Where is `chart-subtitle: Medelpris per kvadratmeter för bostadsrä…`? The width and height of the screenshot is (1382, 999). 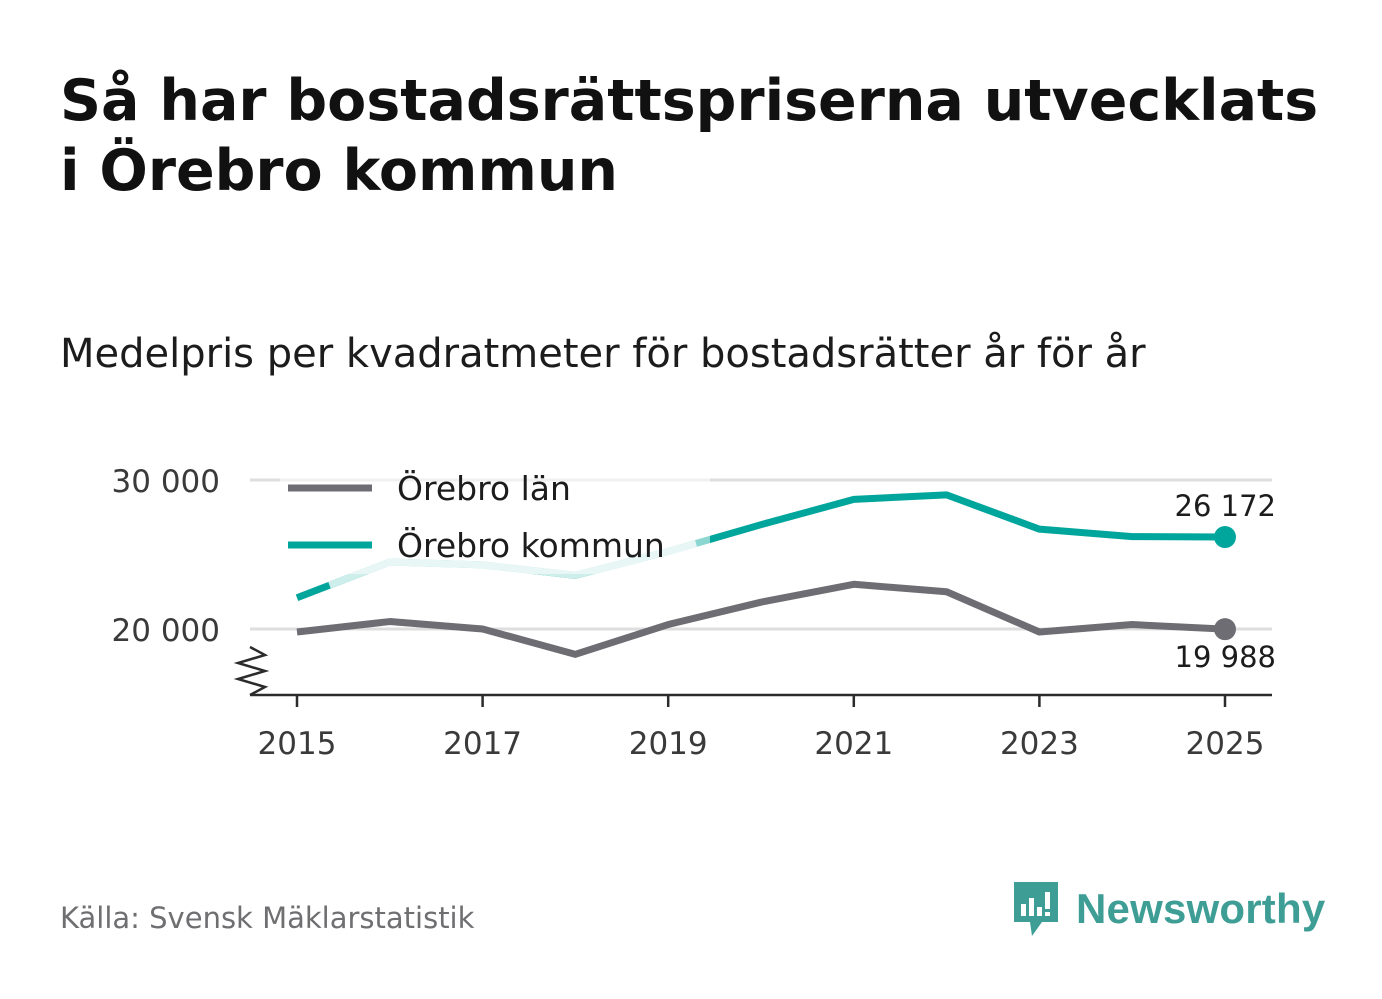
chart-subtitle: Medelpris per kvadratmeter för bostadsrä… is located at coordinates (603, 354).